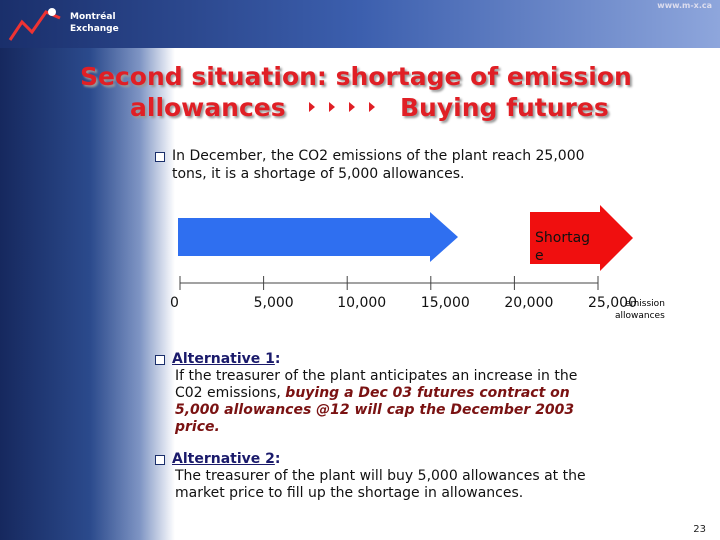  What do you see at coordinates (94, 29) in the screenshot?
I see `logo-line: Exchange` at bounding box center [94, 29].